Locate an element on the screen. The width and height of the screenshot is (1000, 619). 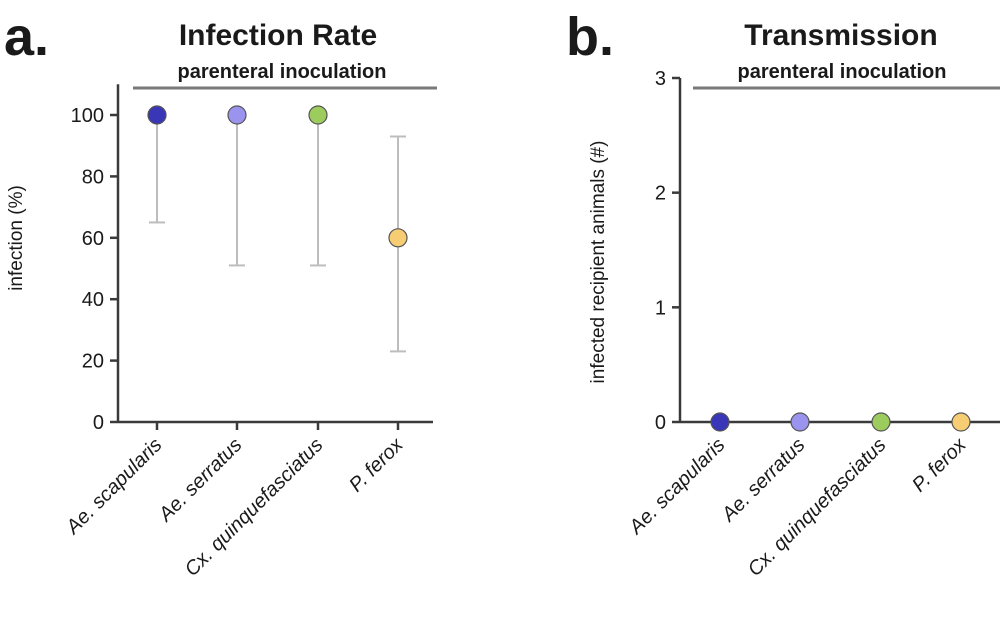
panel-a-category-label: P. ferox is located at coordinates (376, 464).